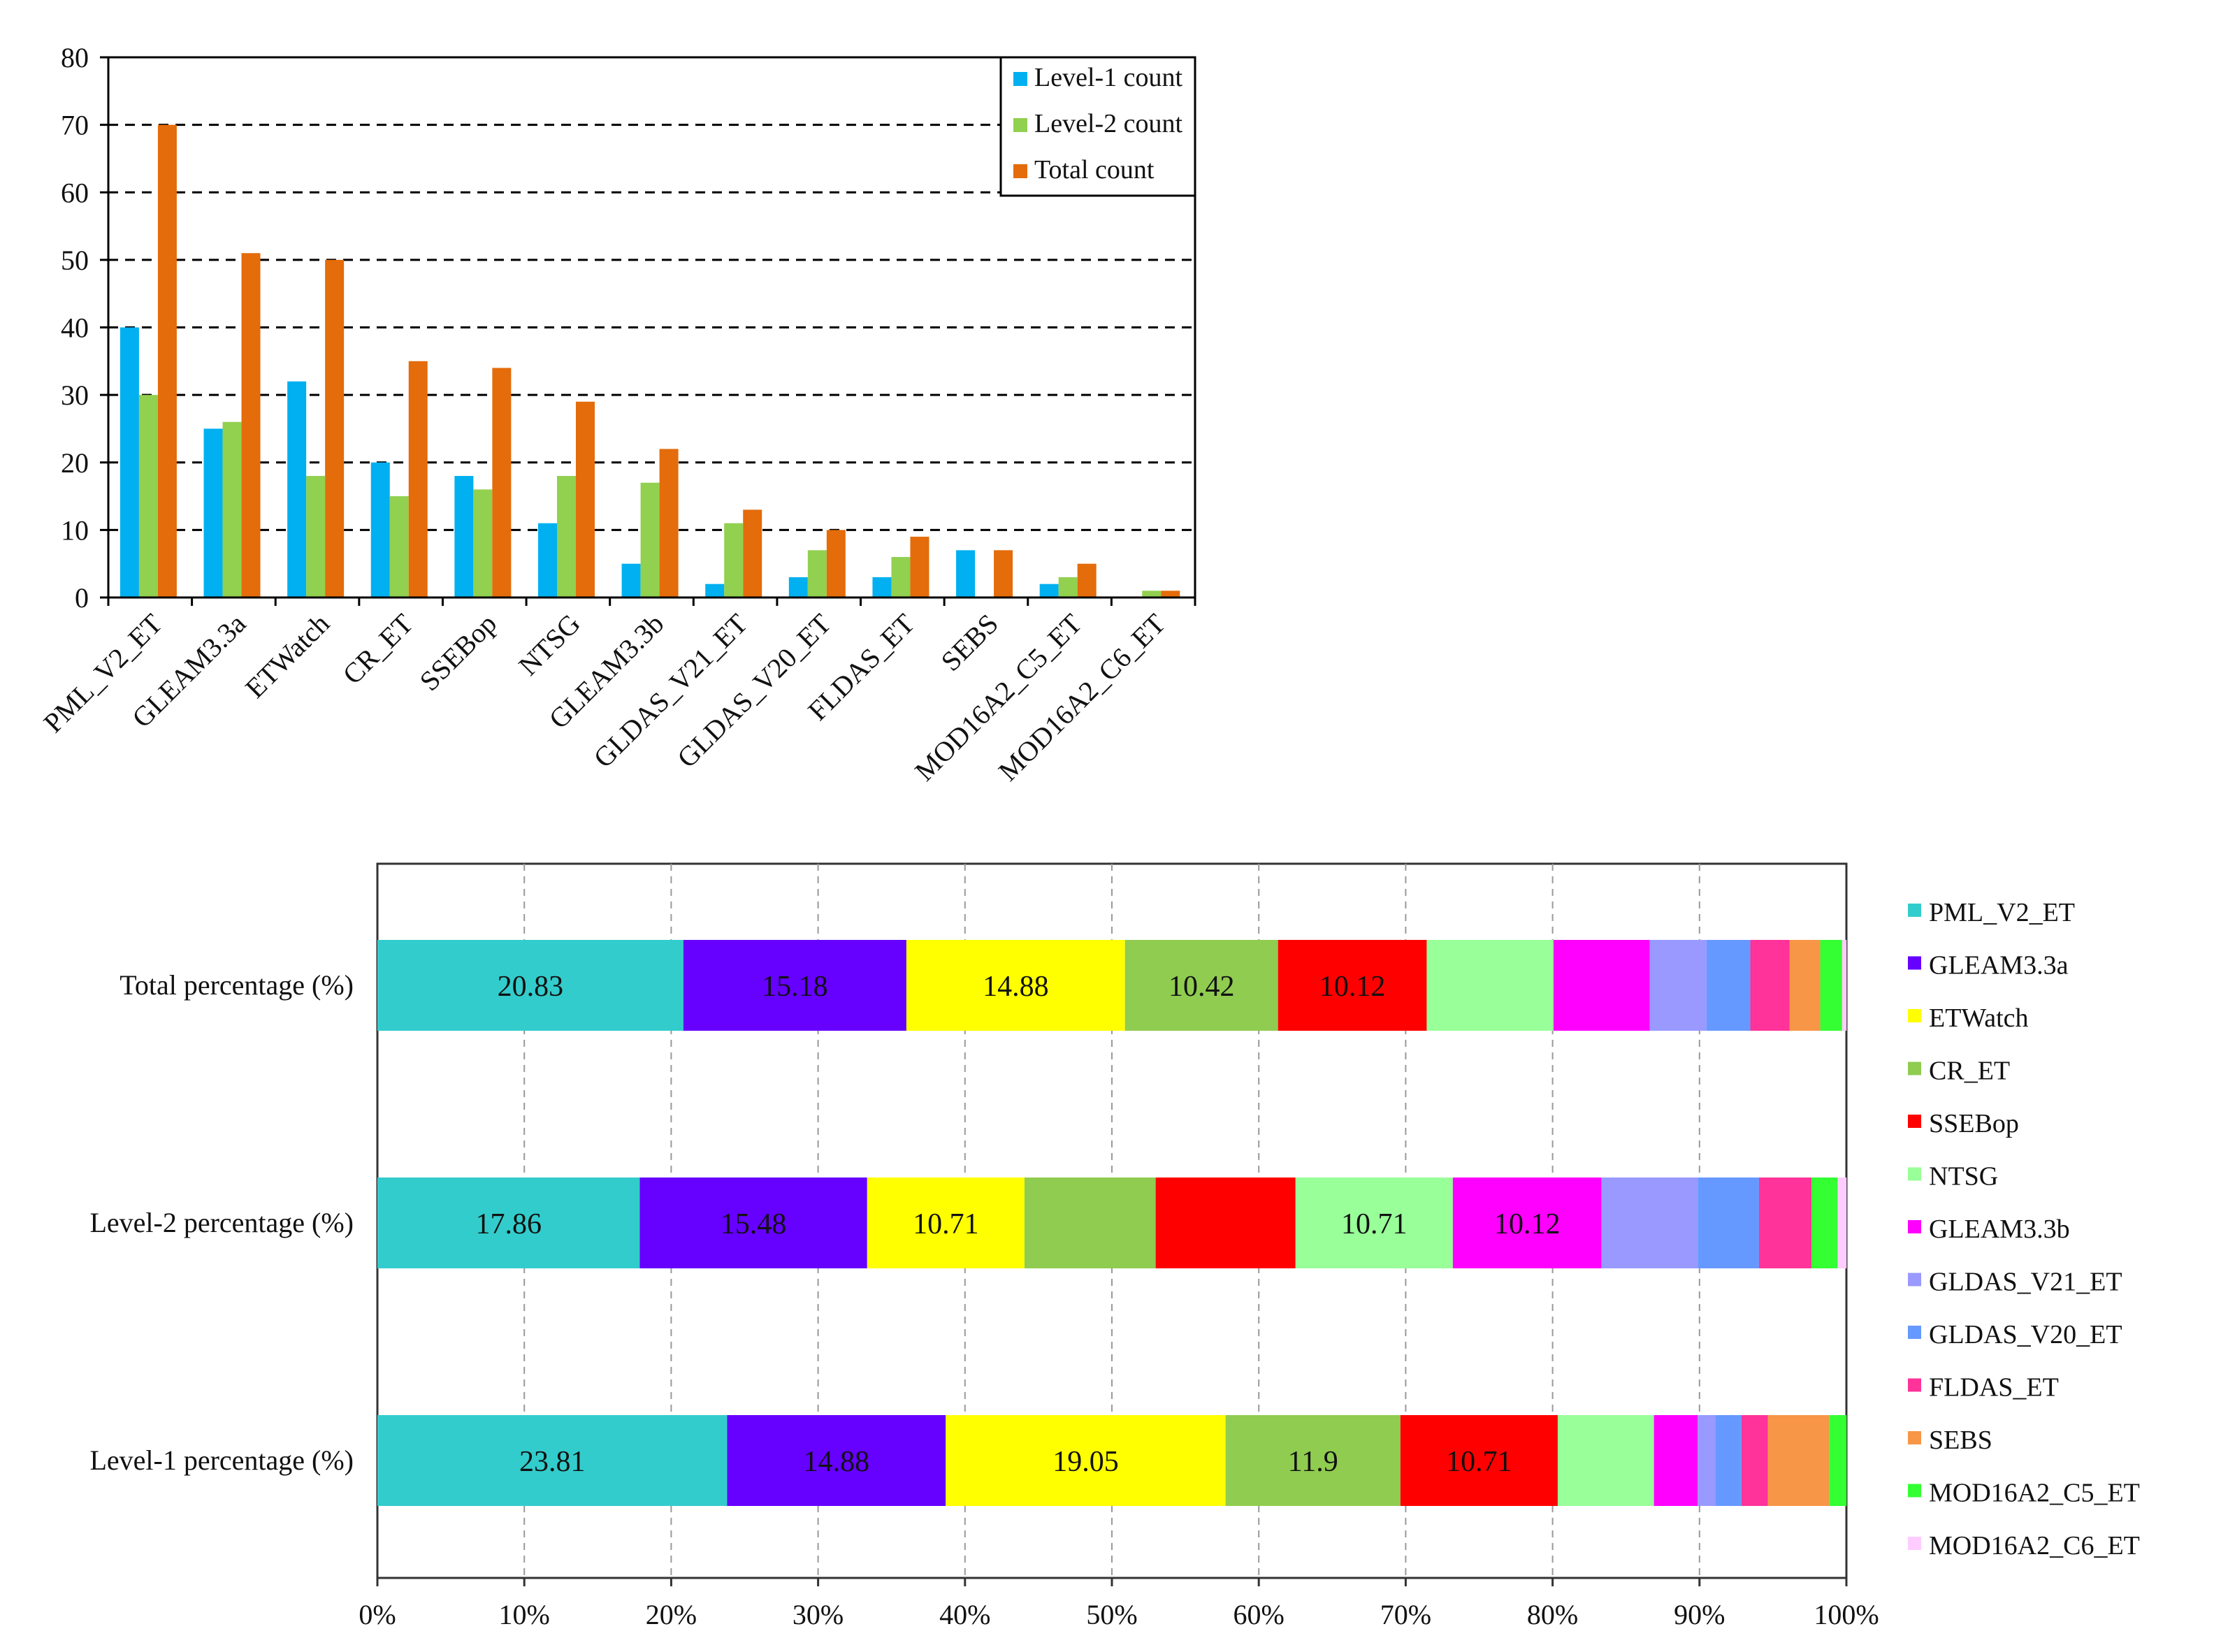 This screenshot has width=2214, height=1652. What do you see at coordinates (650, 361) in the screenshot?
I see `count-chart-bars` at bounding box center [650, 361].